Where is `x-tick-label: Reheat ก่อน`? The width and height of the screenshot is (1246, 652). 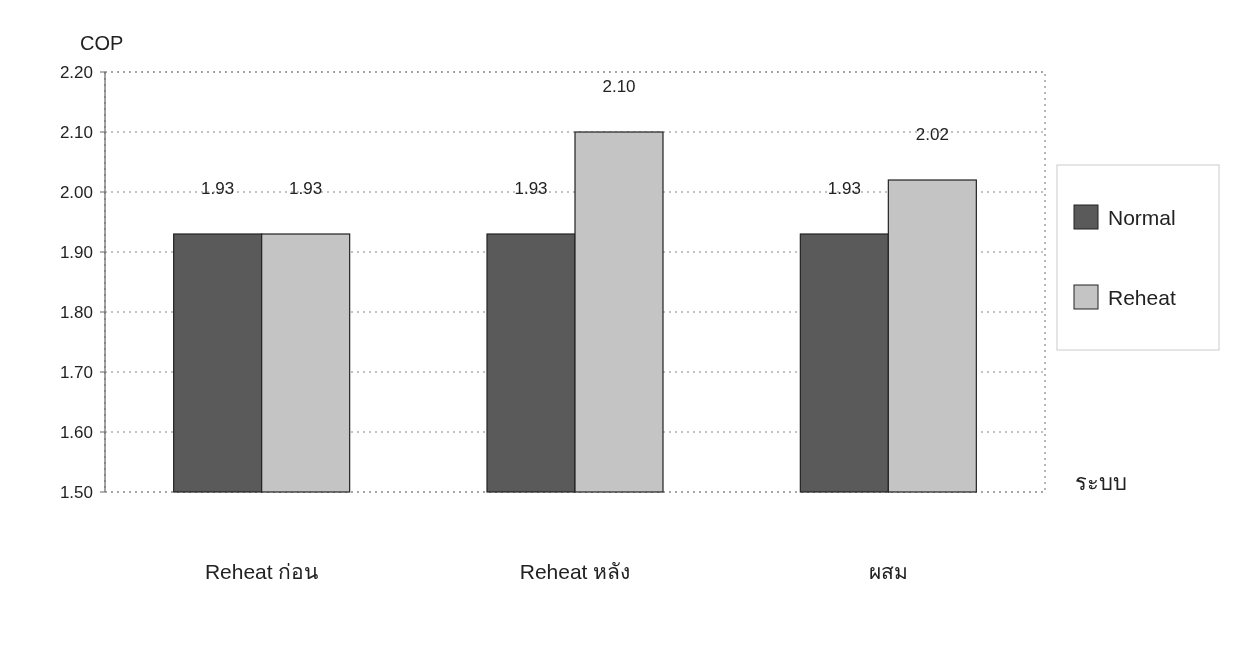 x-tick-label: Reheat ก่อน is located at coordinates (261, 571).